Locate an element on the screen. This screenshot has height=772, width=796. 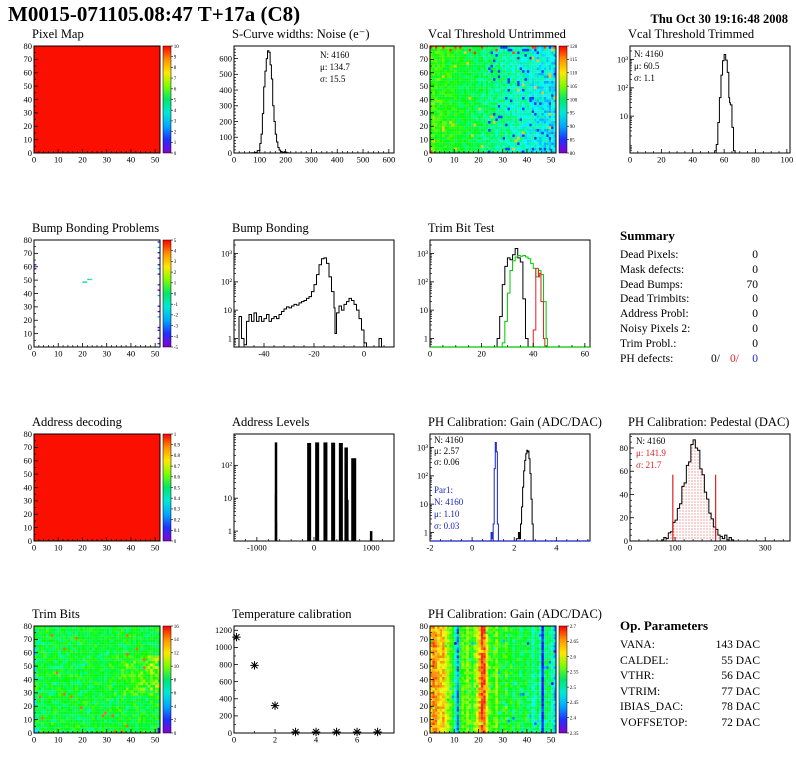
svg-text: -2 is located at coordinates (176, 316).